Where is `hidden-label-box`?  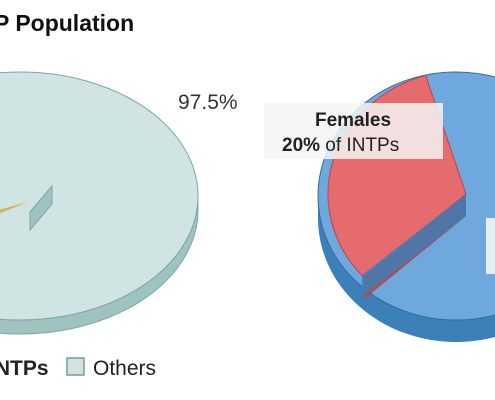
hidden-label-box is located at coordinates (490, 246).